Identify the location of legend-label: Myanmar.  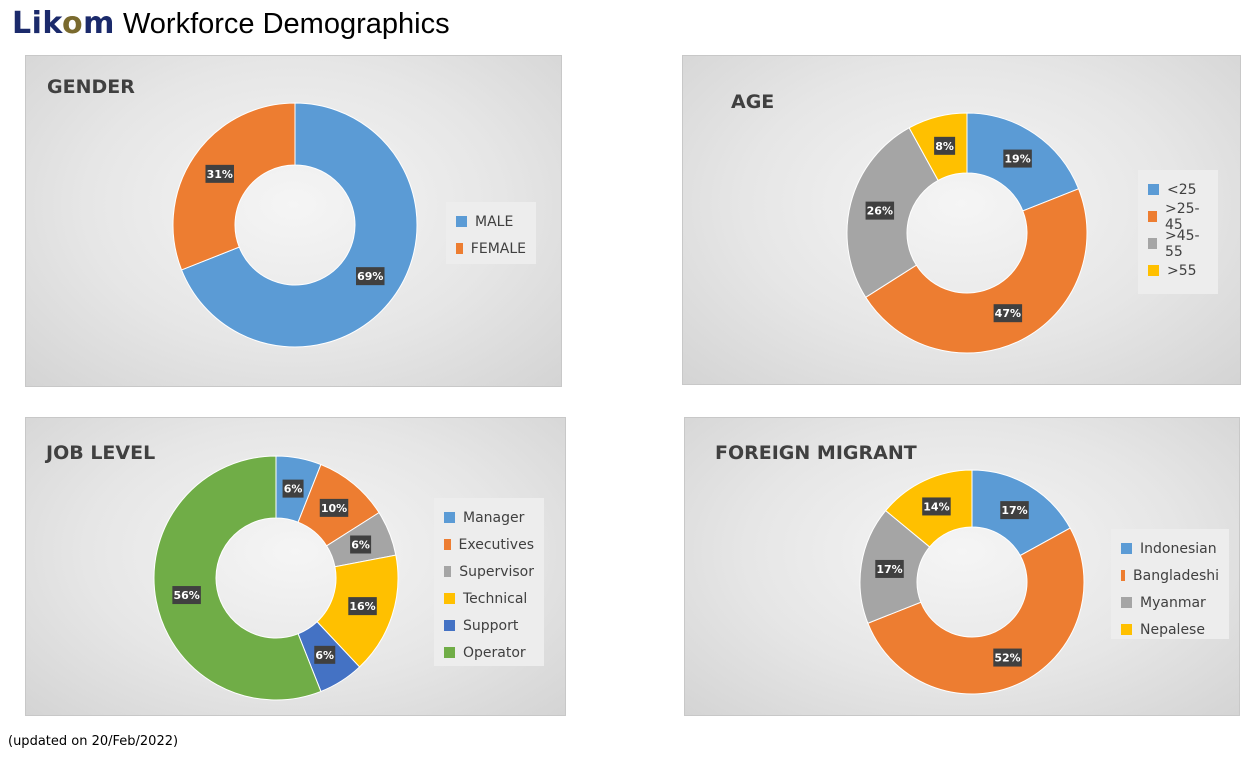
(1173, 602).